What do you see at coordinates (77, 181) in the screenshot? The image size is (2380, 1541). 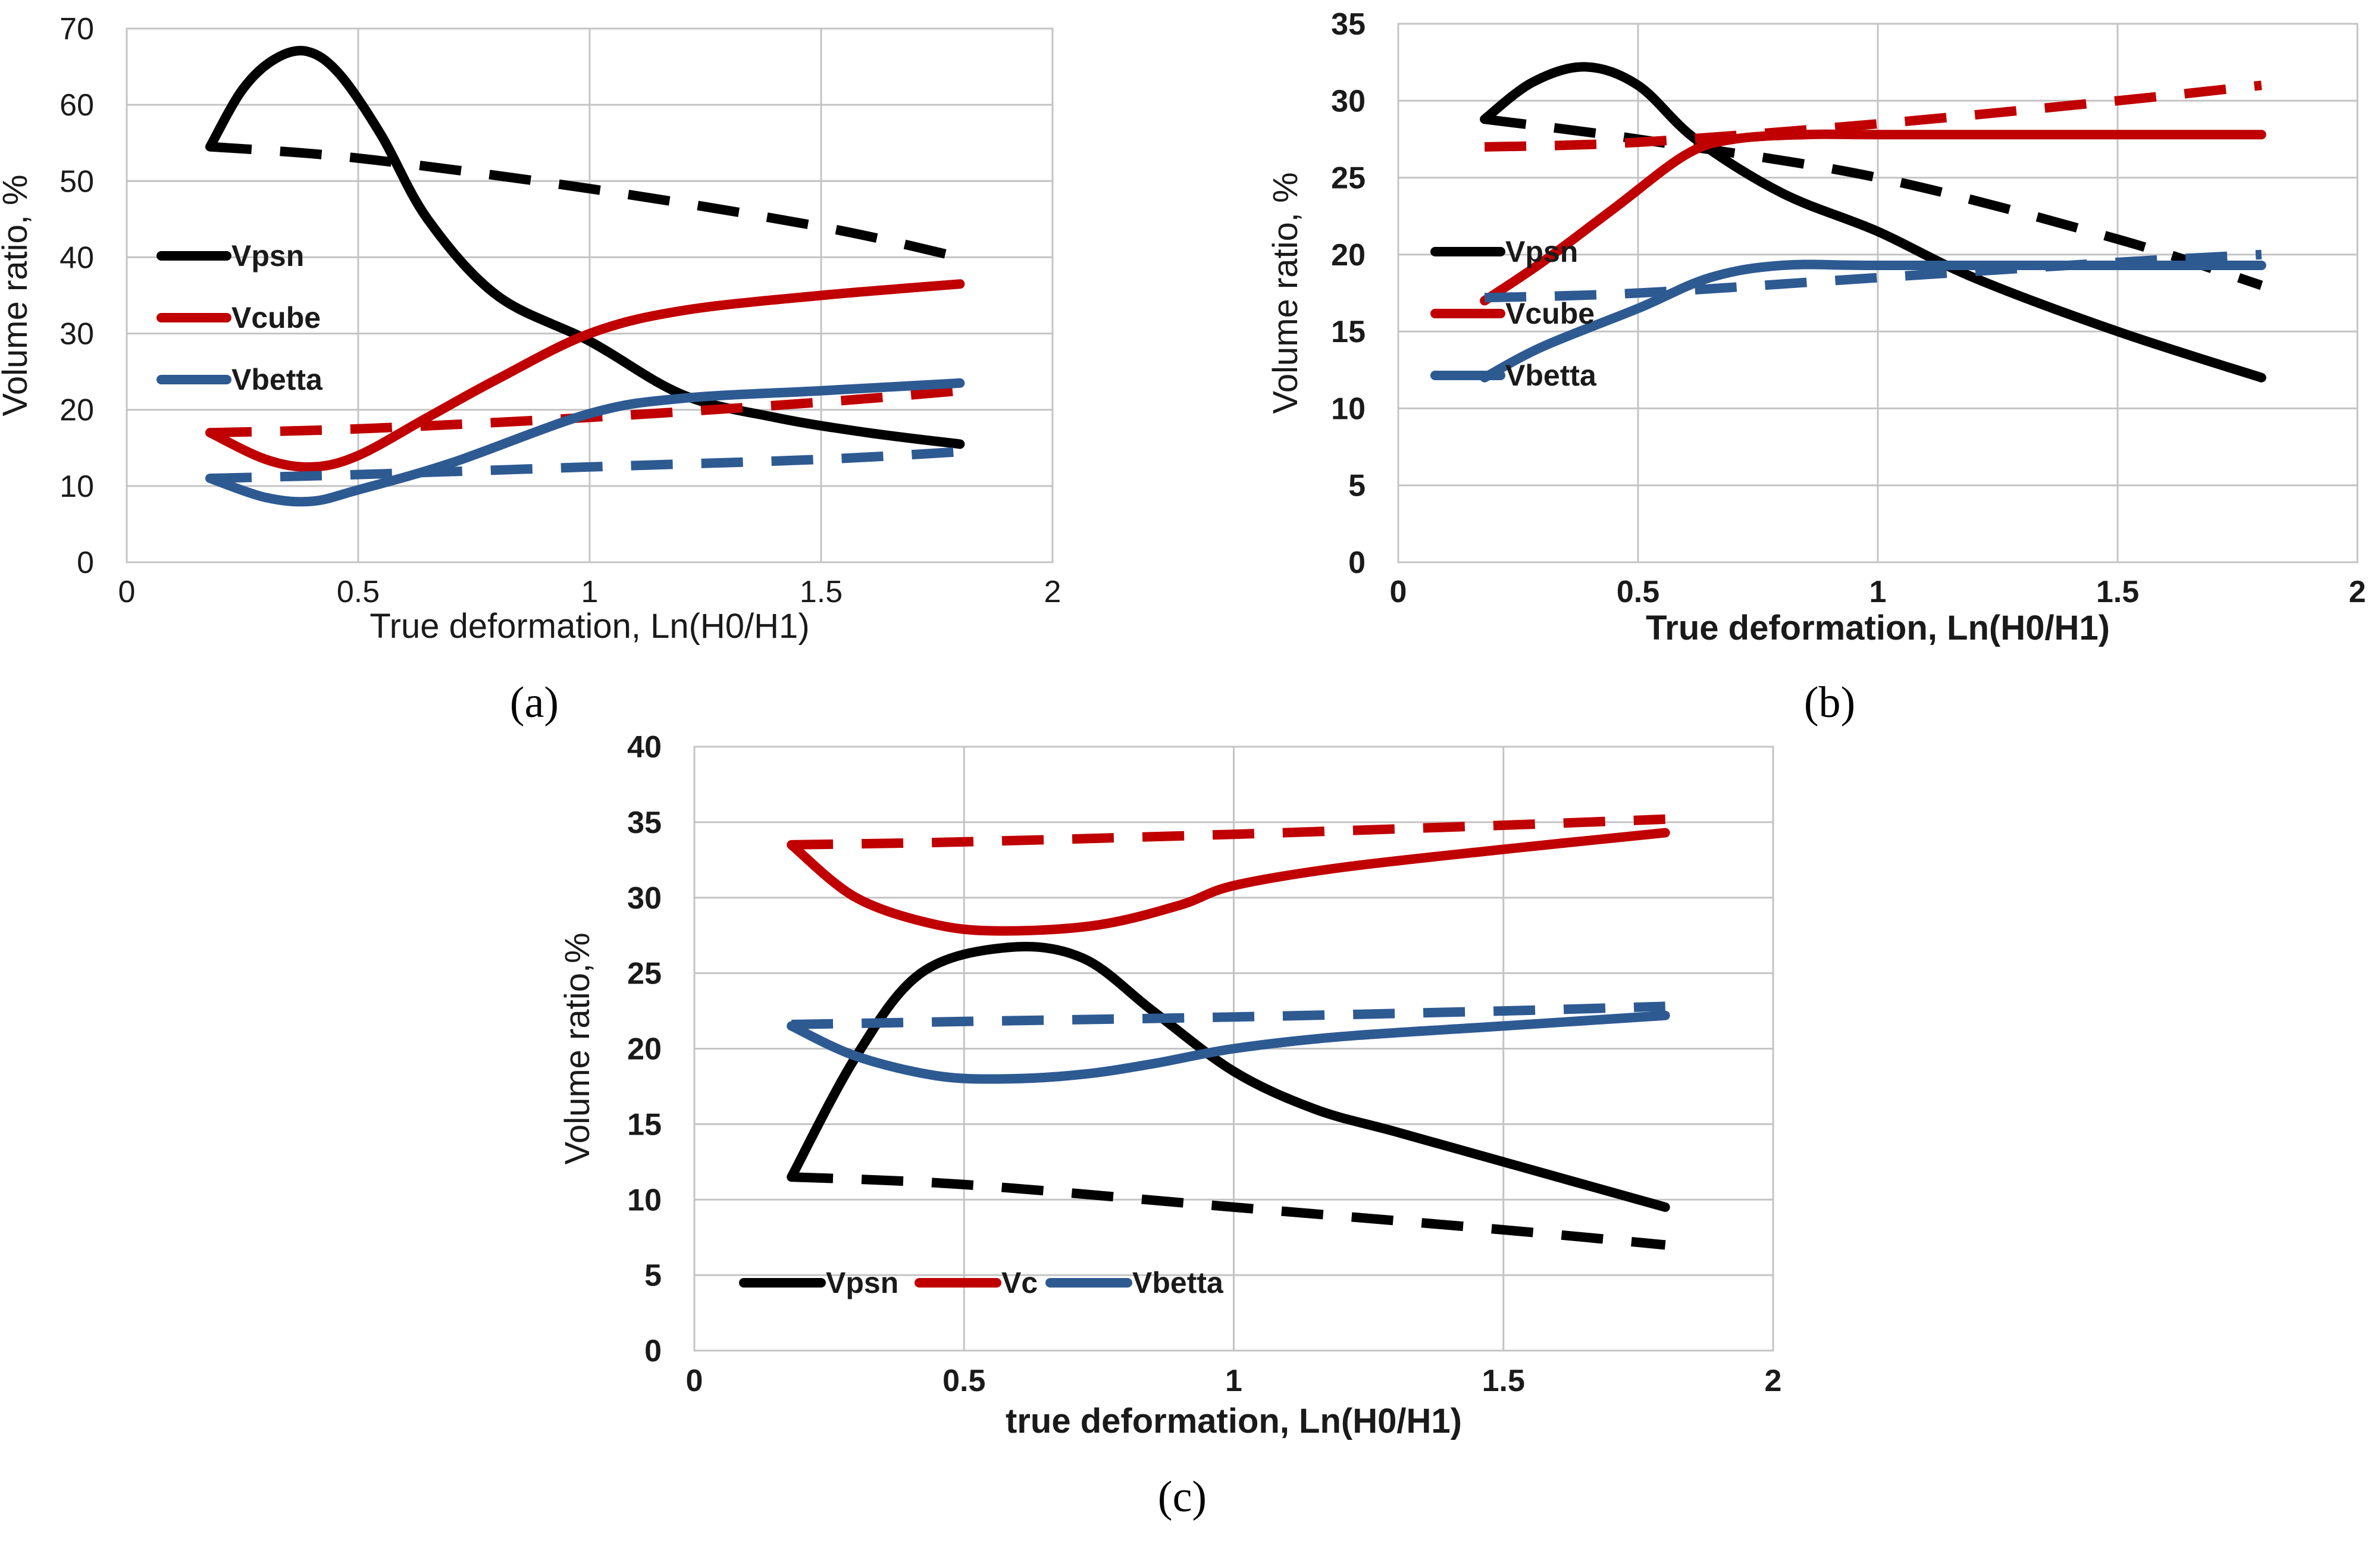 I see `y-tick-label: 50` at bounding box center [77, 181].